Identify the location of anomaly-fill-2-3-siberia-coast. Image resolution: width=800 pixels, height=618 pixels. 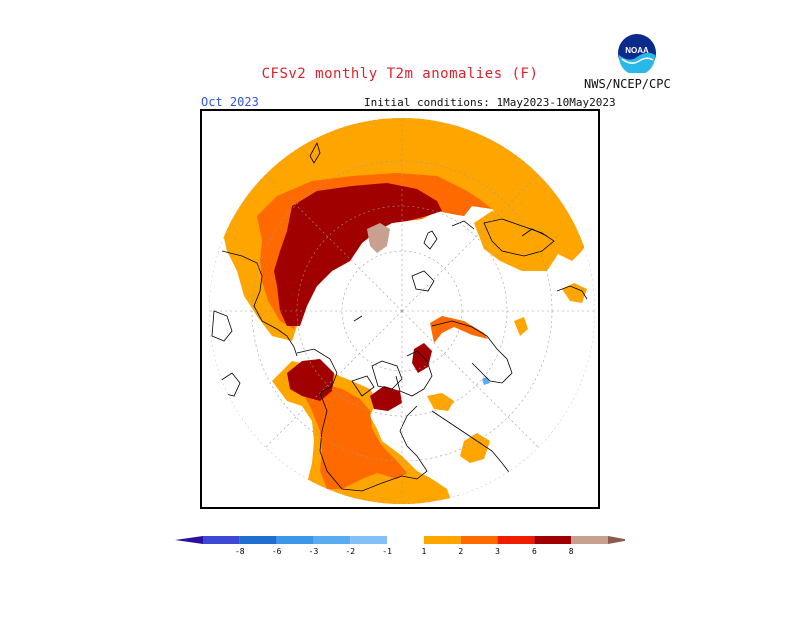
(459, 329).